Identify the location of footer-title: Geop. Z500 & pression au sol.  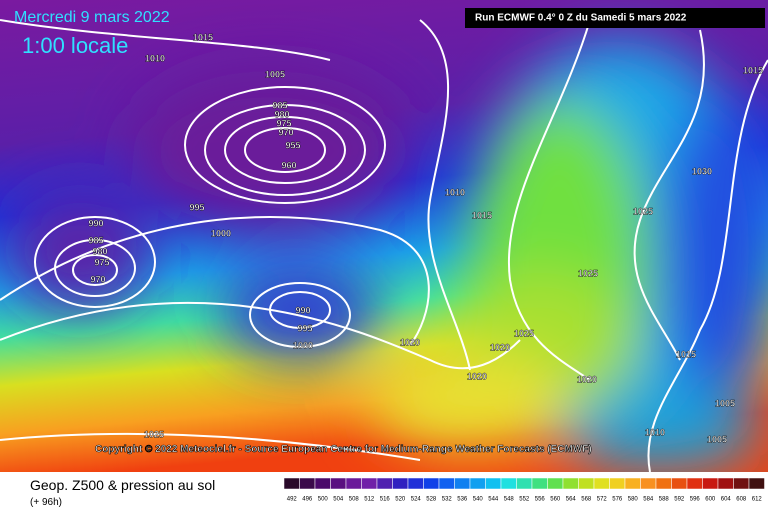
(122, 485).